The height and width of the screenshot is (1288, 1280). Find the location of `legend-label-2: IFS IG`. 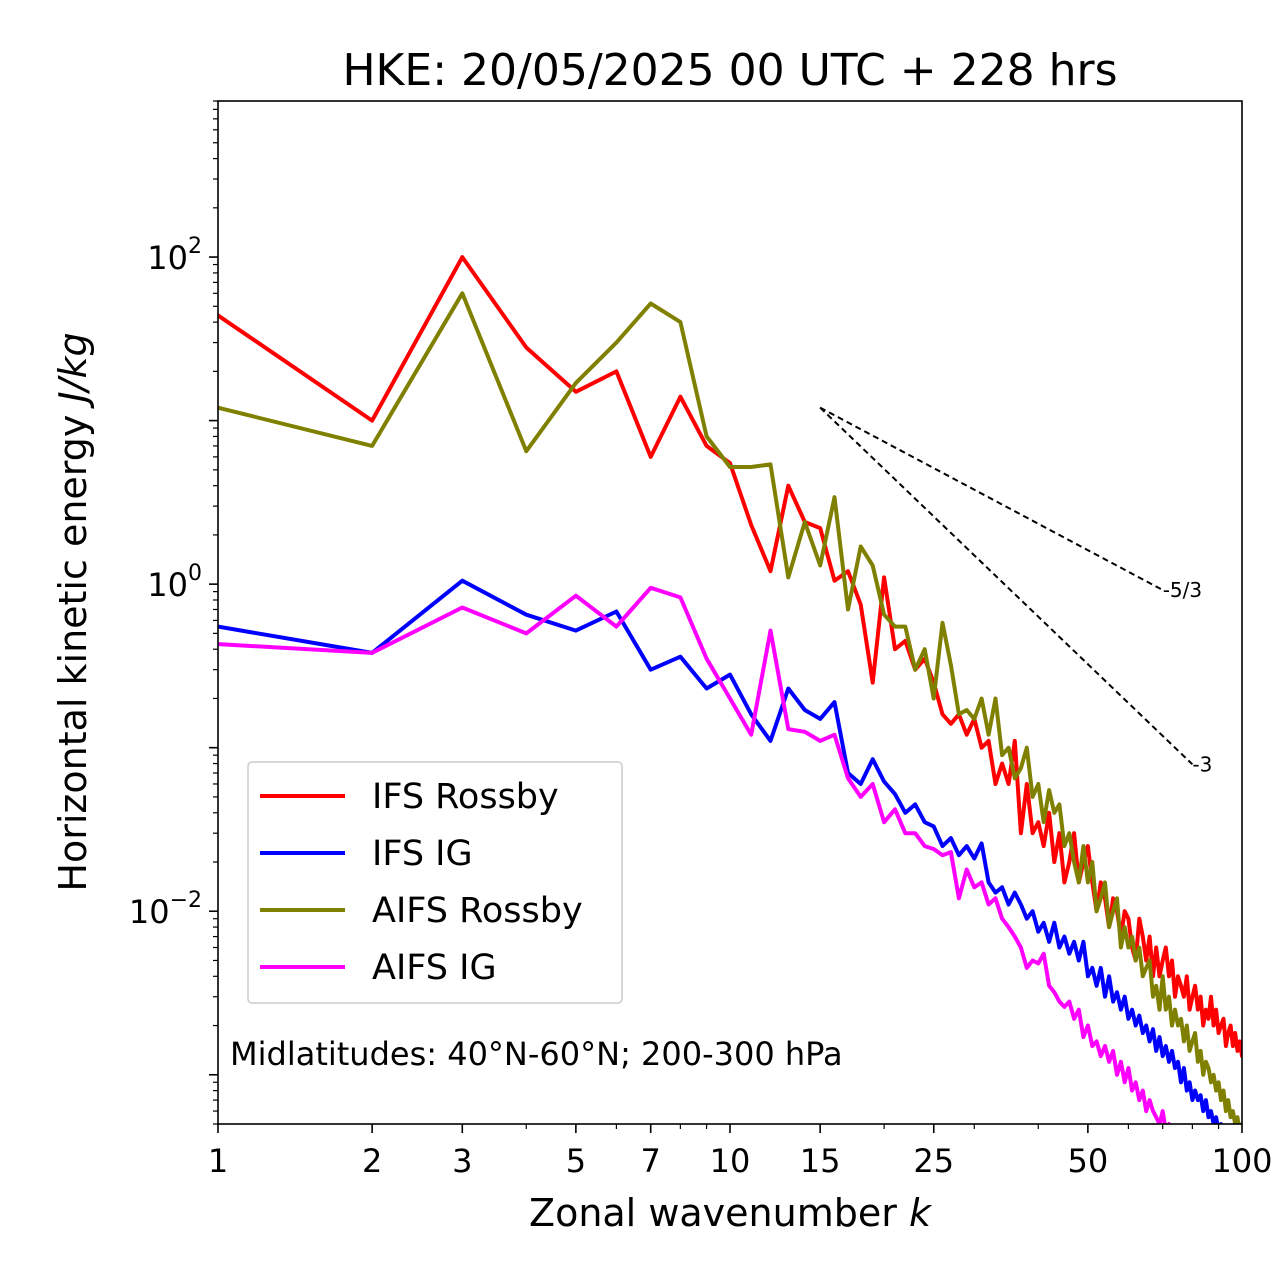

legend-label-2: IFS IG is located at coordinates (422, 854).